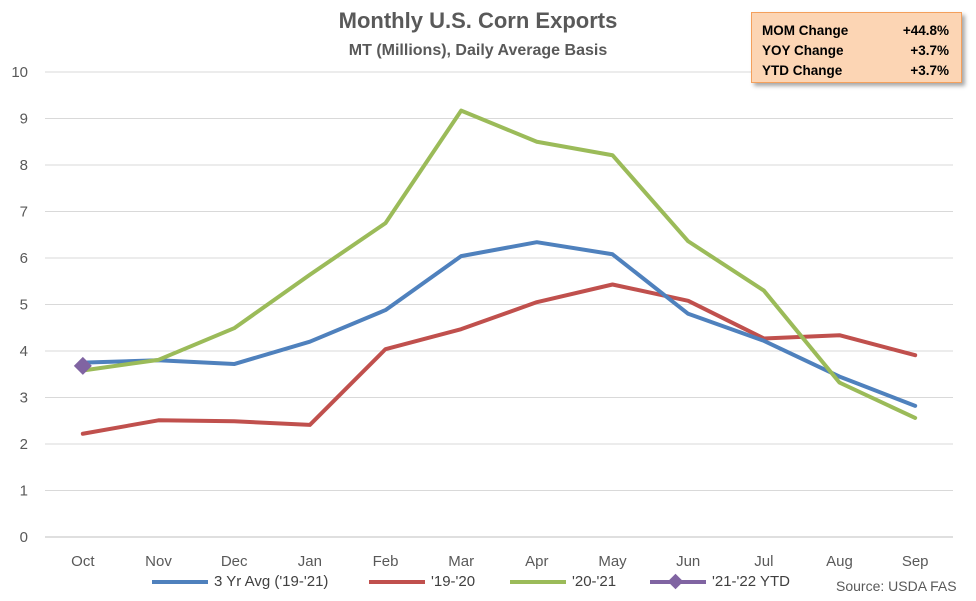 The image size is (976, 601). What do you see at coordinates (234, 561) in the screenshot?
I see `x-tick-label: Dec` at bounding box center [234, 561].